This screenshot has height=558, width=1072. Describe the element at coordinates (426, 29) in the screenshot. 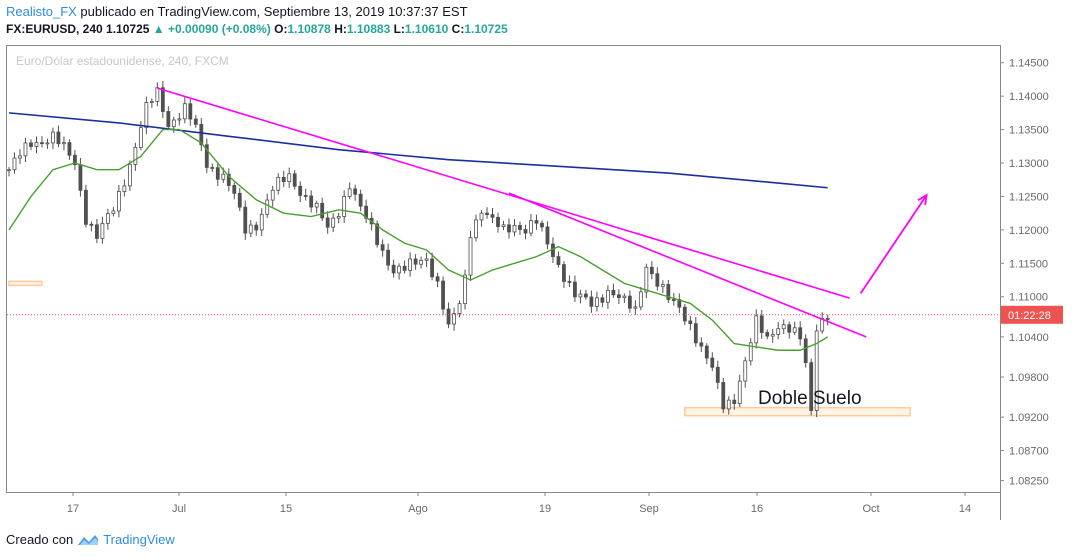

I see `low-value: 1.10610` at that location.